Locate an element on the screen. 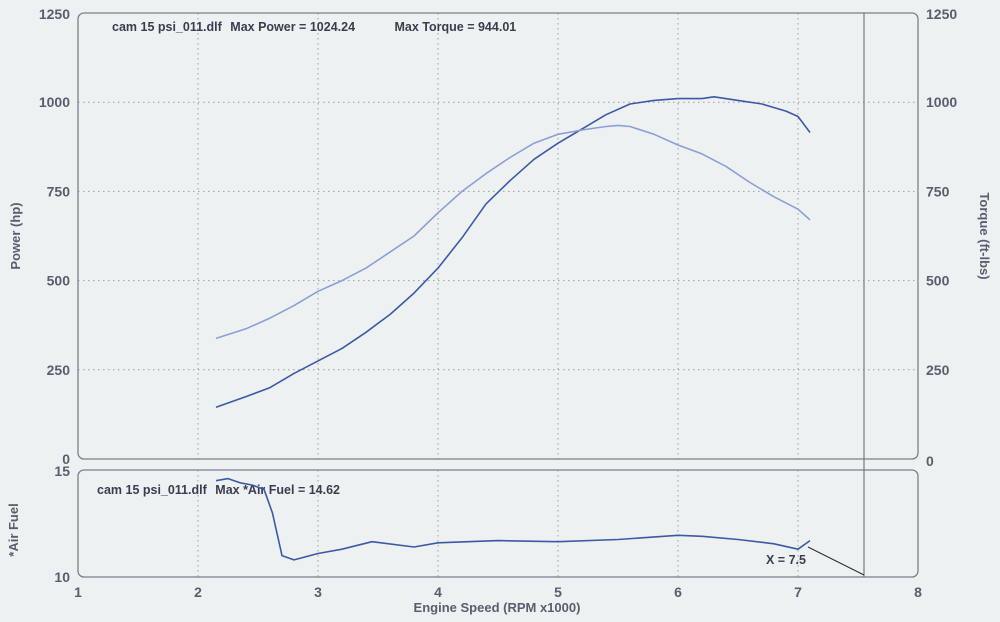  main-header-file: cam 15 psi_011.dlf is located at coordinates (167, 27).